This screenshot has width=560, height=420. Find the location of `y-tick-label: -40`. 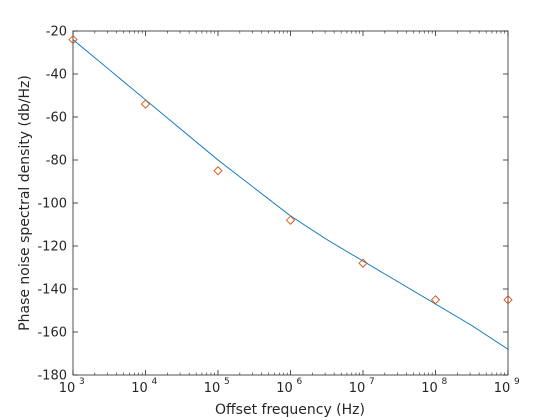

y-tick-label: -40 is located at coordinates (56, 75).